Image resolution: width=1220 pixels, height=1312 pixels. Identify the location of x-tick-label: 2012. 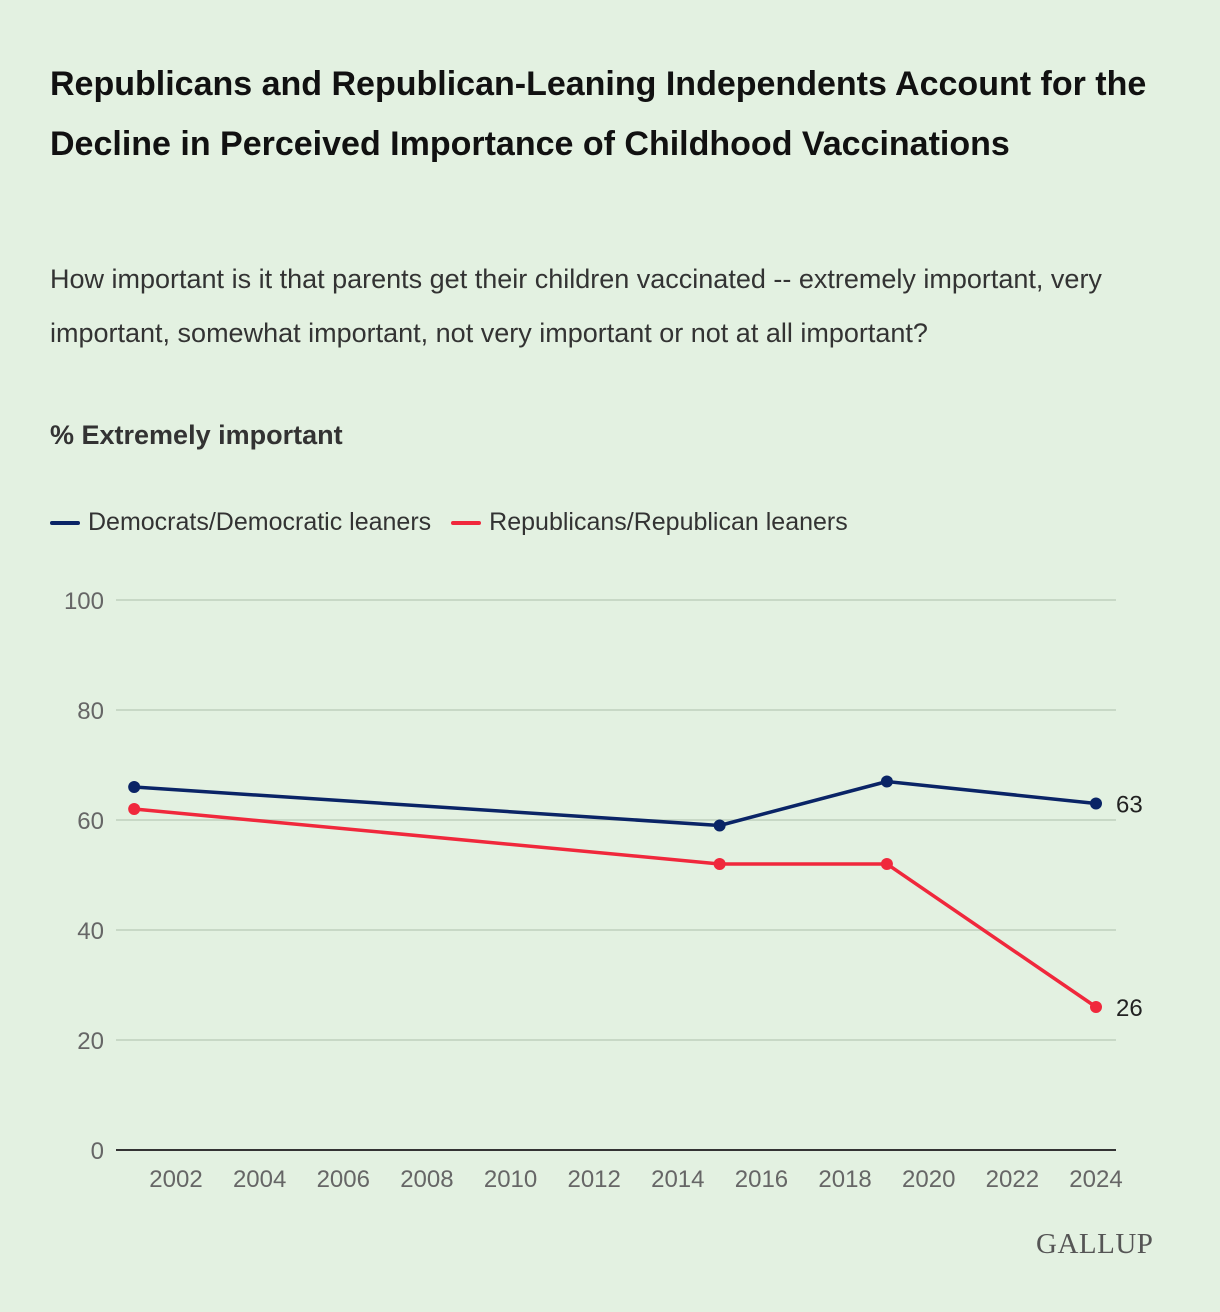
(593, 1179).